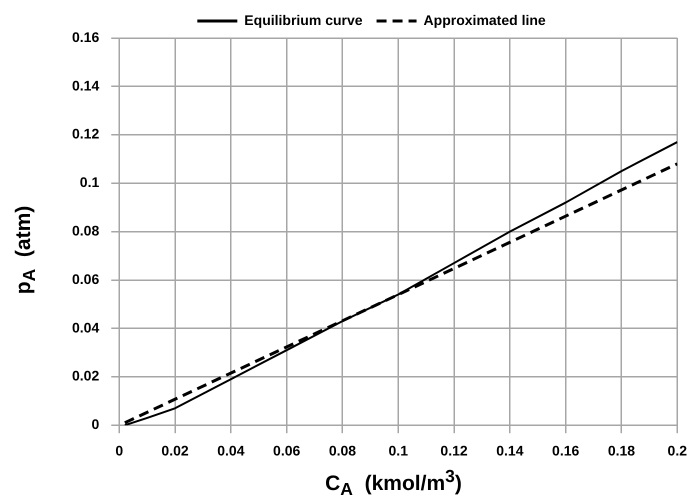 This screenshot has height=501, width=697. What do you see at coordinates (86, 134) in the screenshot?
I see `y-tick-label: 0.12` at bounding box center [86, 134].